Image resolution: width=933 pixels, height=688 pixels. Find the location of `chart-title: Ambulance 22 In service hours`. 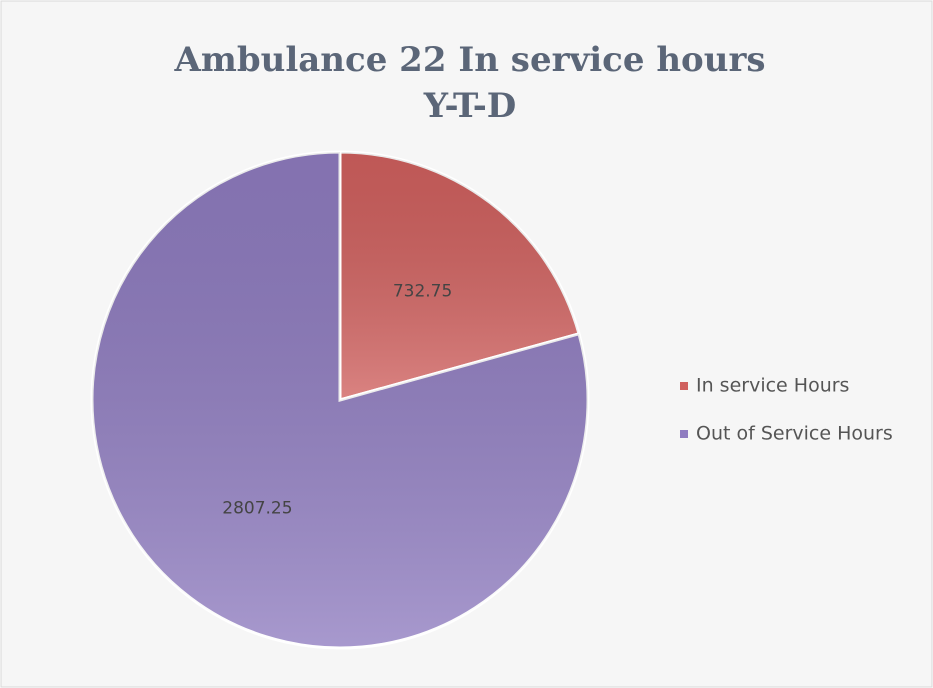

chart-title: Ambulance 22 In service hours is located at coordinates (470, 60).